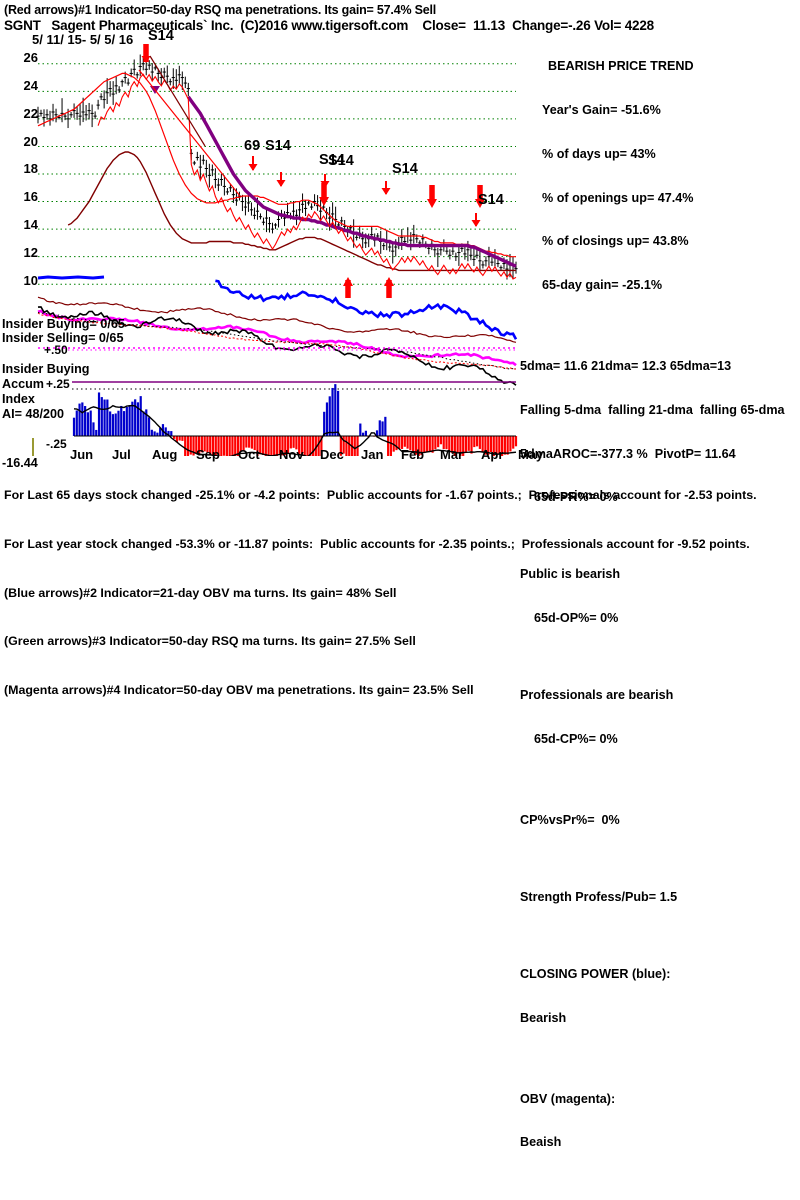  I want to click on insider-buying-count: Insider Buying= 0/65, so click(63, 324).